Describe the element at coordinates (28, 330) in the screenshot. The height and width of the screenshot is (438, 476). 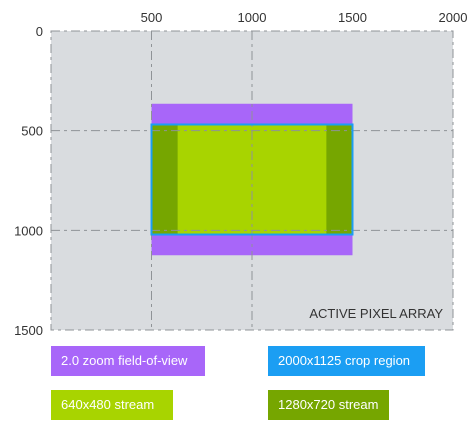
I see `y-tick-label: 1500` at that location.